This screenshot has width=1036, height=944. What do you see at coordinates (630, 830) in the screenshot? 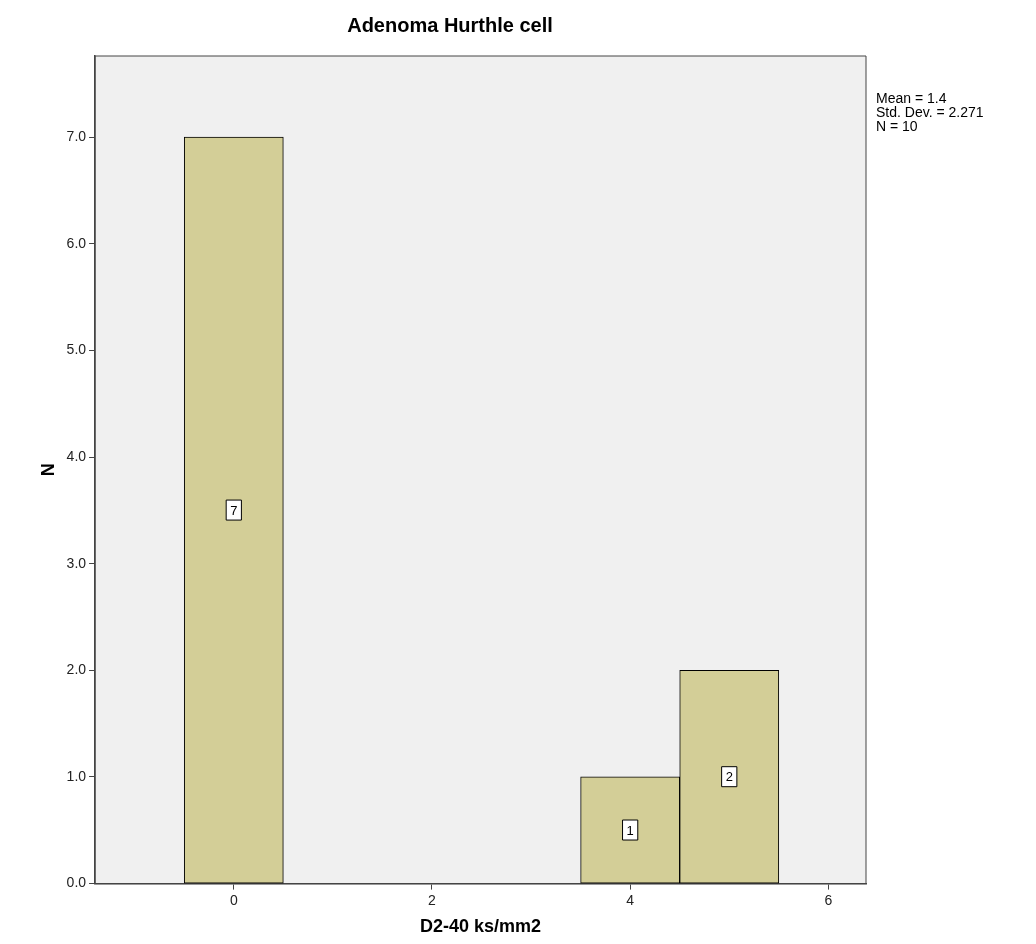
I see `data-label: 1` at bounding box center [630, 830].